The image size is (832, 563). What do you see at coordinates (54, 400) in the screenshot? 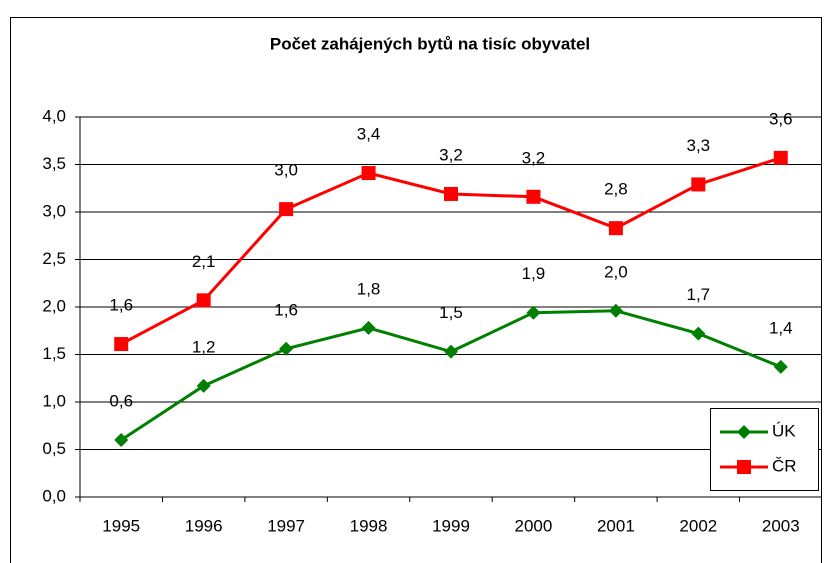
I see `y-tick-label: 1,0` at bounding box center [54, 400].